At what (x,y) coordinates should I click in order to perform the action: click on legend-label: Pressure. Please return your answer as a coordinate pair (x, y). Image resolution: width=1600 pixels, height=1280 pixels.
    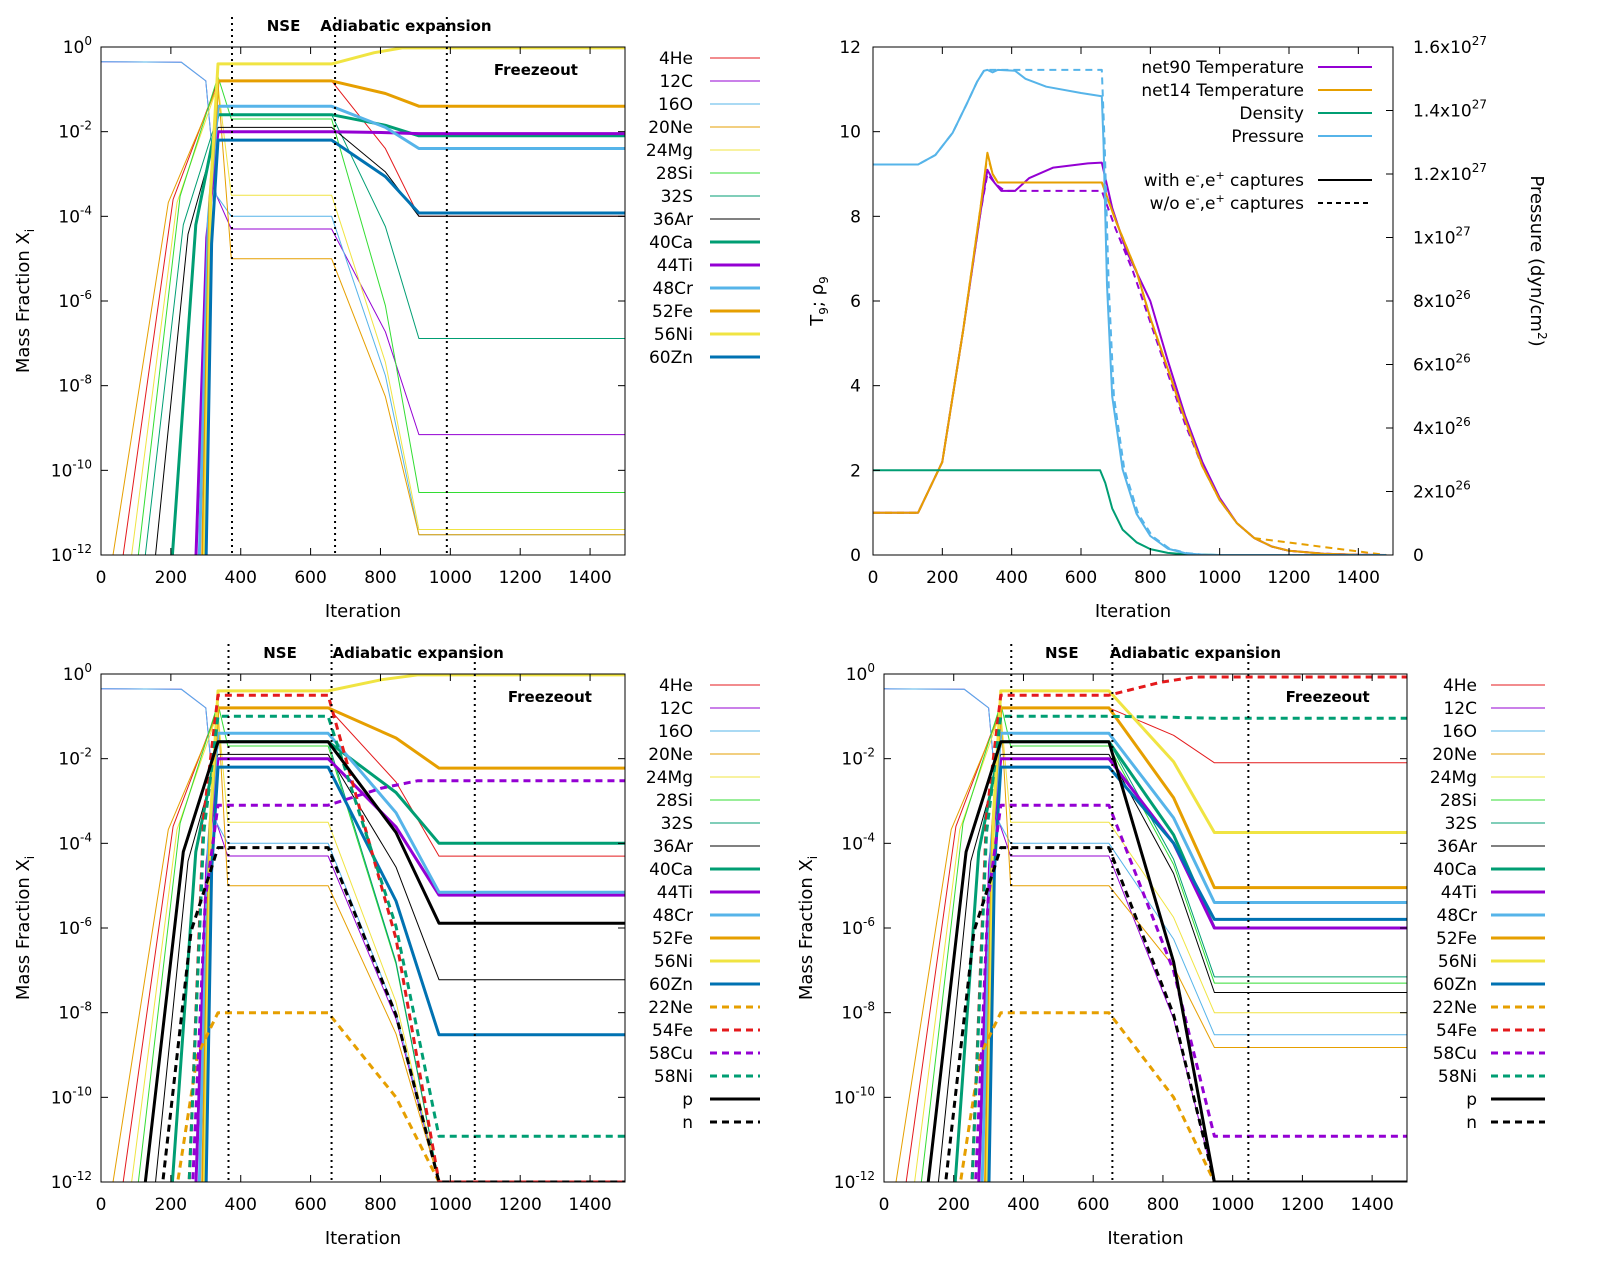
    Looking at the image, I should click on (1267, 137).